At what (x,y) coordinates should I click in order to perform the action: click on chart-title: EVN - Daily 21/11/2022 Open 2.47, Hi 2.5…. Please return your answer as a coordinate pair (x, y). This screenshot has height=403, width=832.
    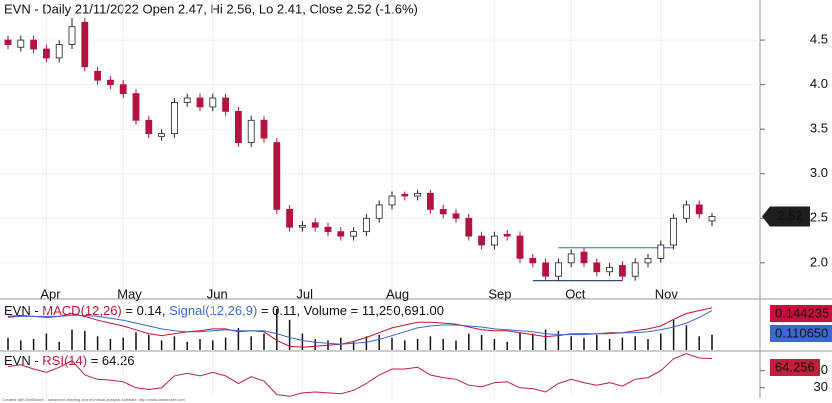
    Looking at the image, I should click on (211, 8).